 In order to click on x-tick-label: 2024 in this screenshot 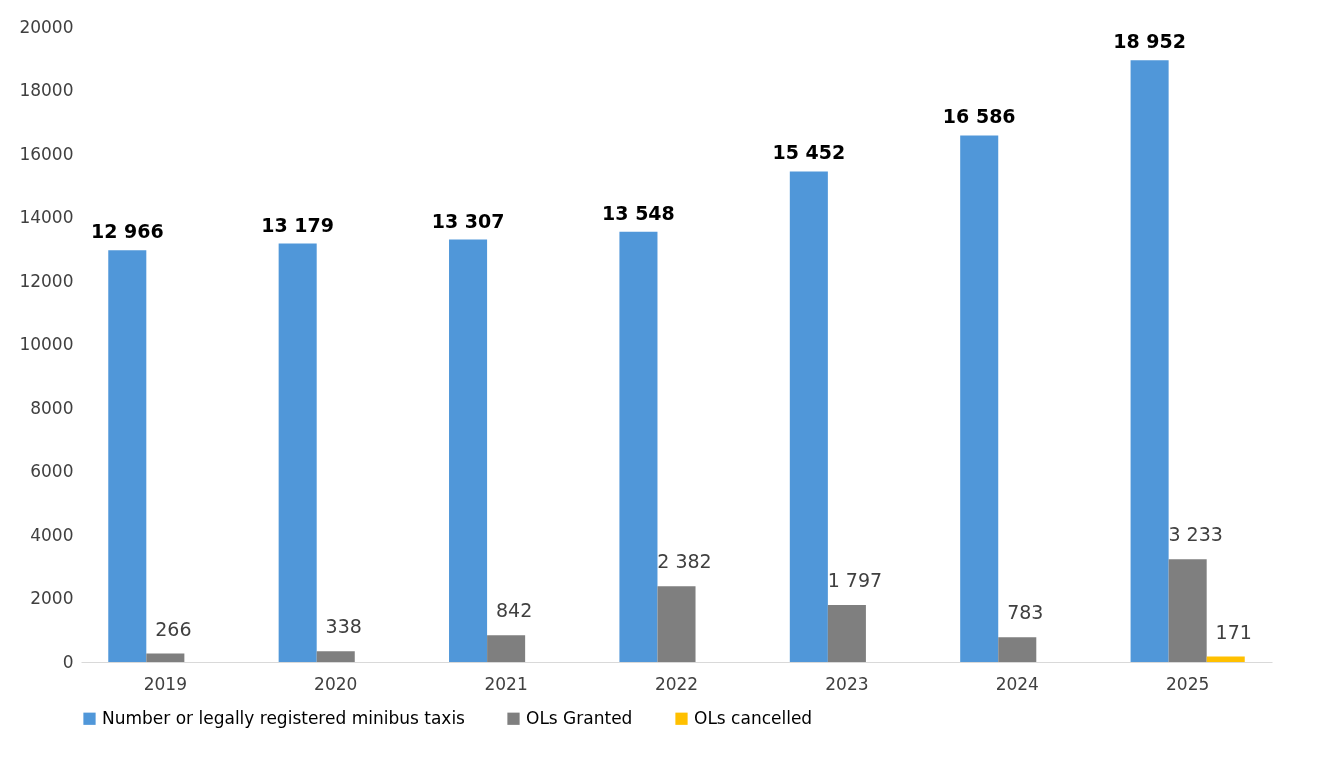, I will do `click(1017, 683)`.